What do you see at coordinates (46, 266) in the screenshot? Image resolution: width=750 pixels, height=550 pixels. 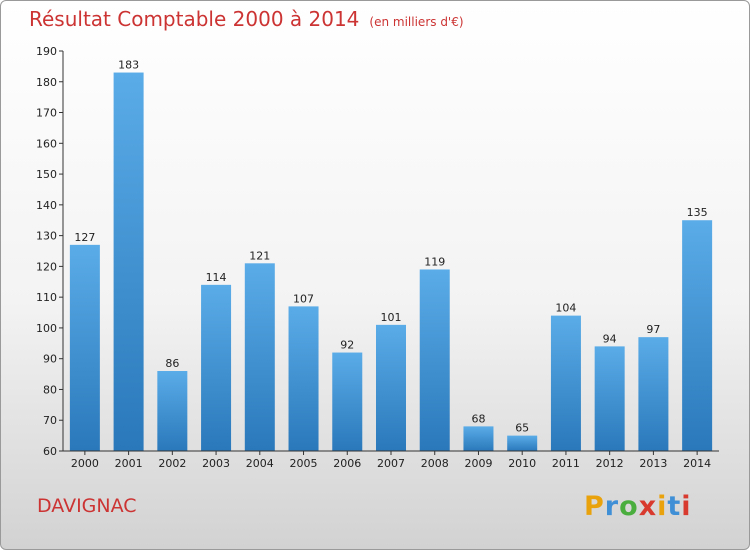 I see `y-tick-label: 120` at bounding box center [46, 266].